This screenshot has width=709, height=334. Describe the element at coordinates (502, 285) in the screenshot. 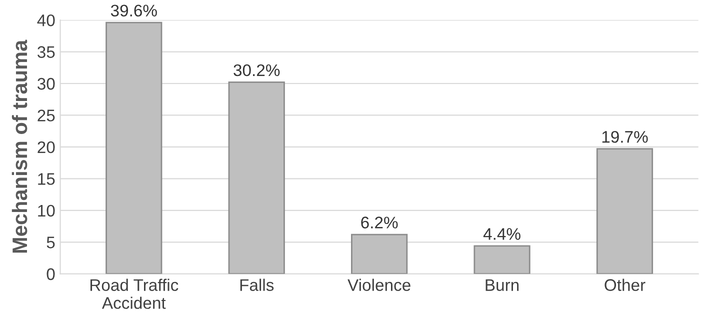

I see `x-tick-label: Burn` at that location.